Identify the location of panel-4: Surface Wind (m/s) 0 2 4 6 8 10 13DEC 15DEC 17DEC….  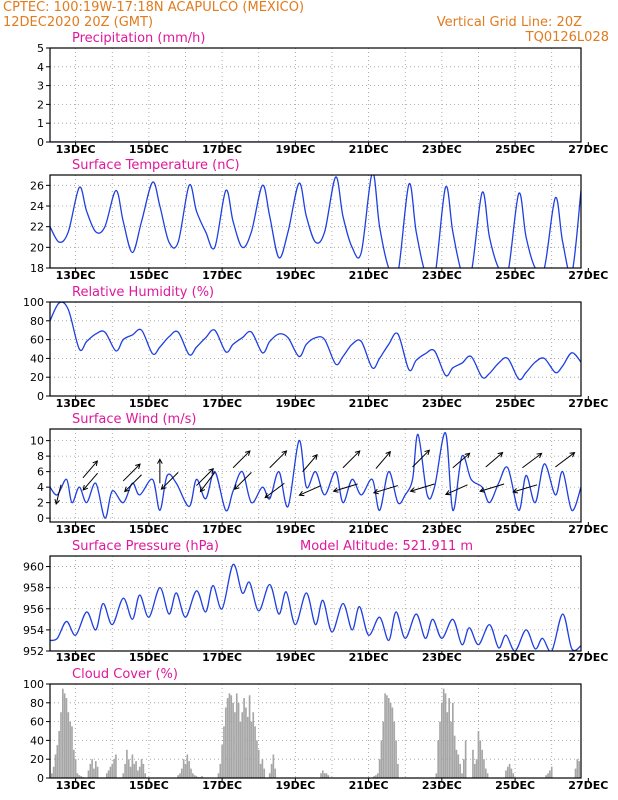
(319, 474).